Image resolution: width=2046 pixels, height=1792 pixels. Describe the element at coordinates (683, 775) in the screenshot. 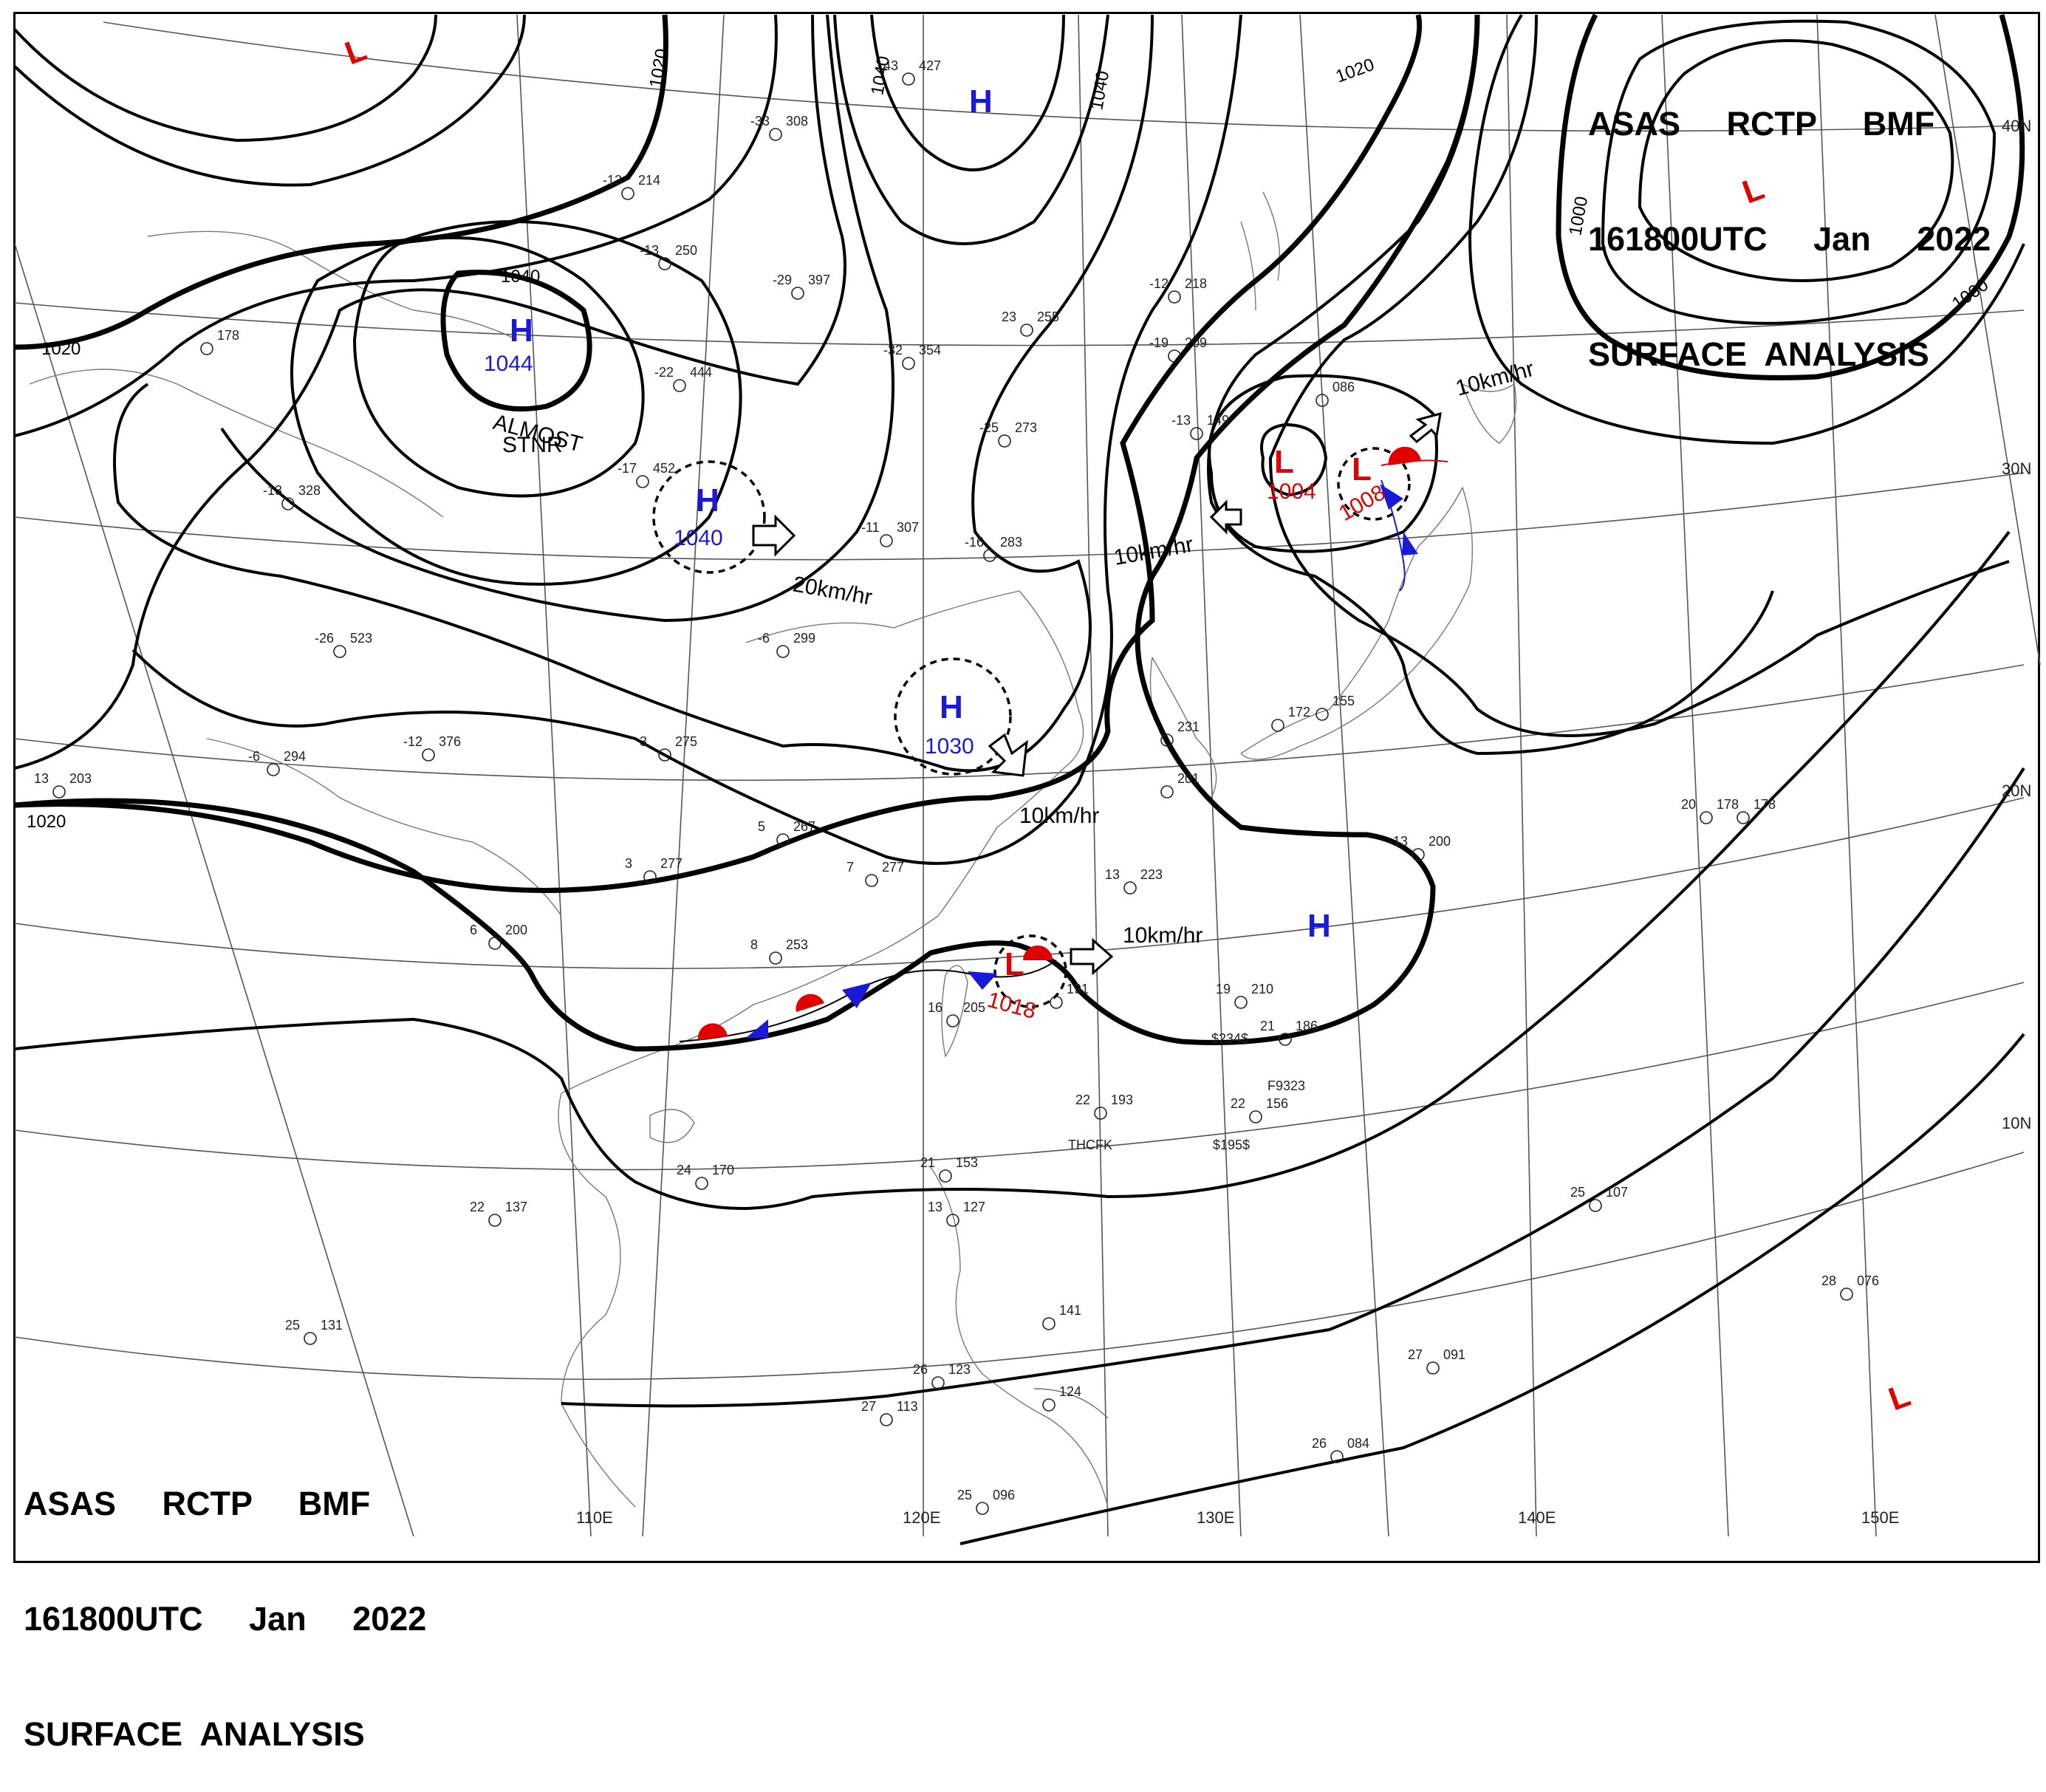

I see `meridian-115e` at that location.